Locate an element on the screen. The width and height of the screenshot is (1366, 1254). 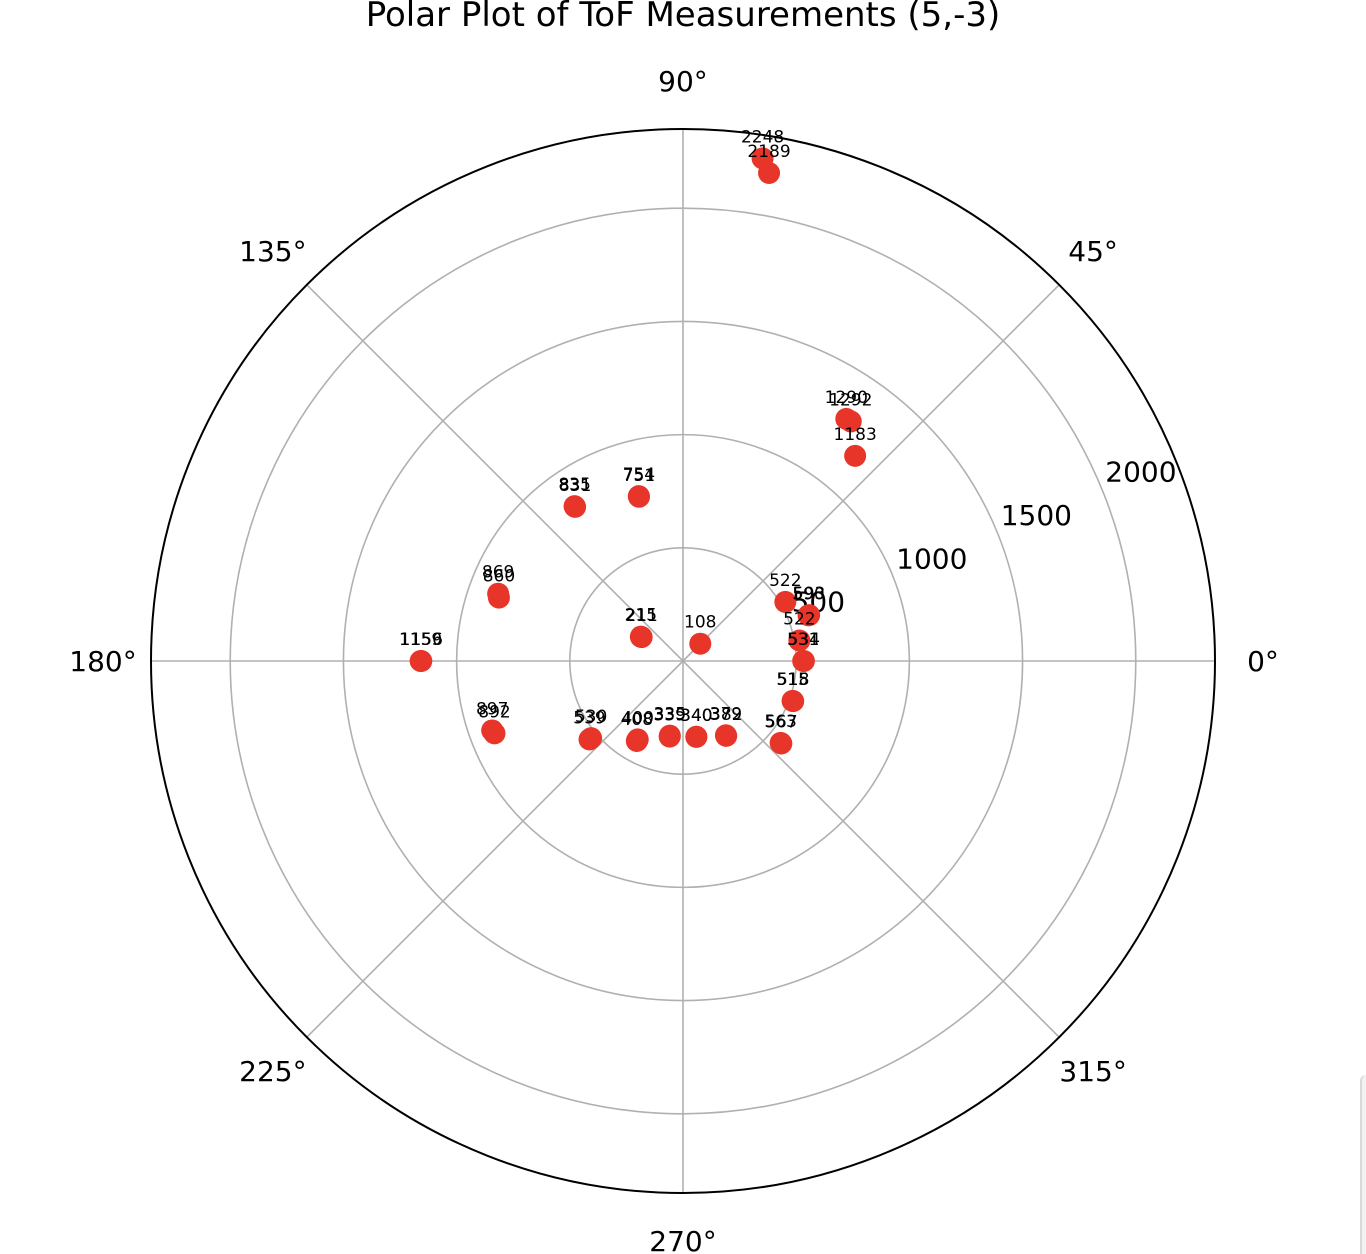
data-label: 531 is located at coordinates (803, 640).